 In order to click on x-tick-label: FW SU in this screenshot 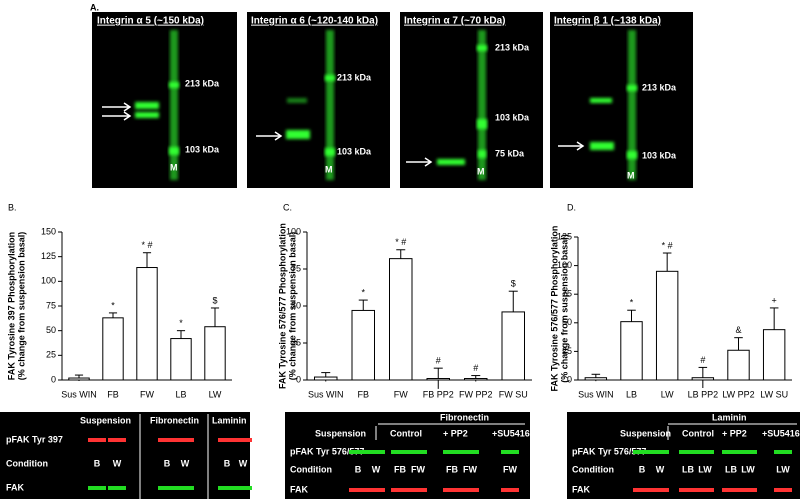, I will do `click(513, 394)`.